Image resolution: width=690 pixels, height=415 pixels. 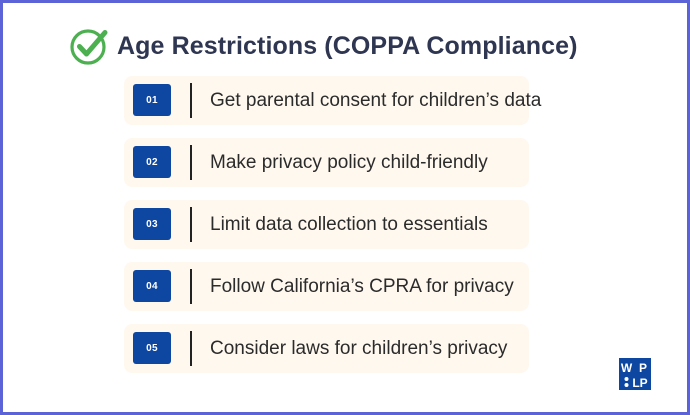 I want to click on list-item: 03 Limit data collection to essentials, so click(x=326, y=224).